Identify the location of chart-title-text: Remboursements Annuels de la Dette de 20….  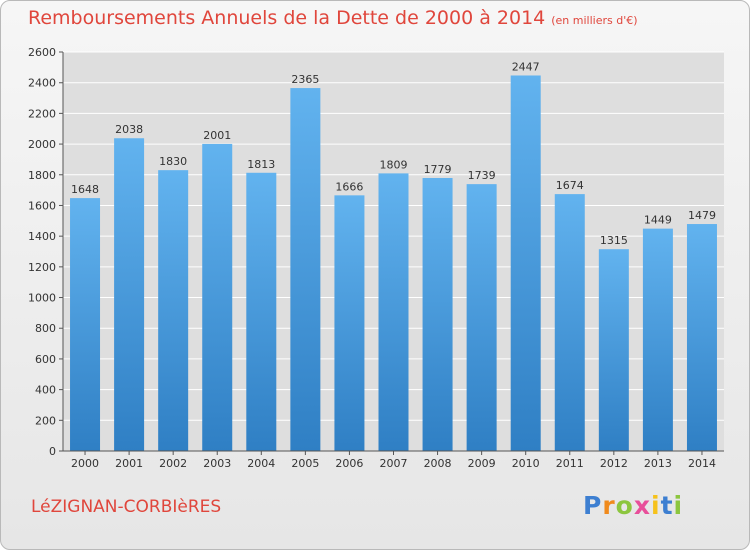
(287, 18).